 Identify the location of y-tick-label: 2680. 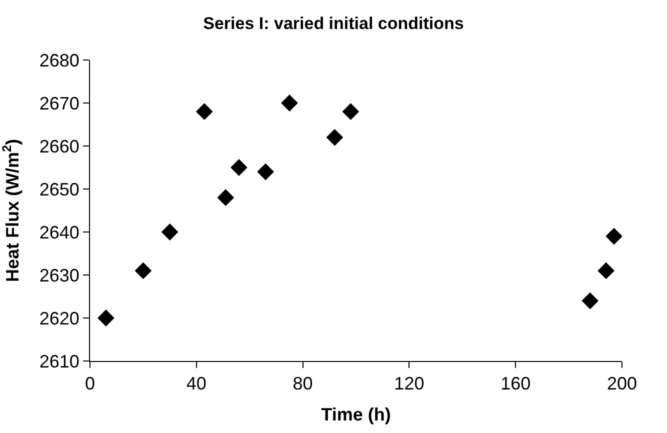
(59, 60).